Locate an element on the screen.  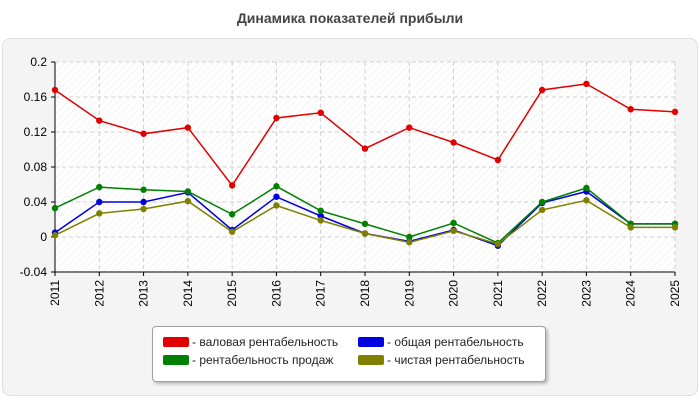
x-tick-label: 2022 is located at coordinates (542, 293).